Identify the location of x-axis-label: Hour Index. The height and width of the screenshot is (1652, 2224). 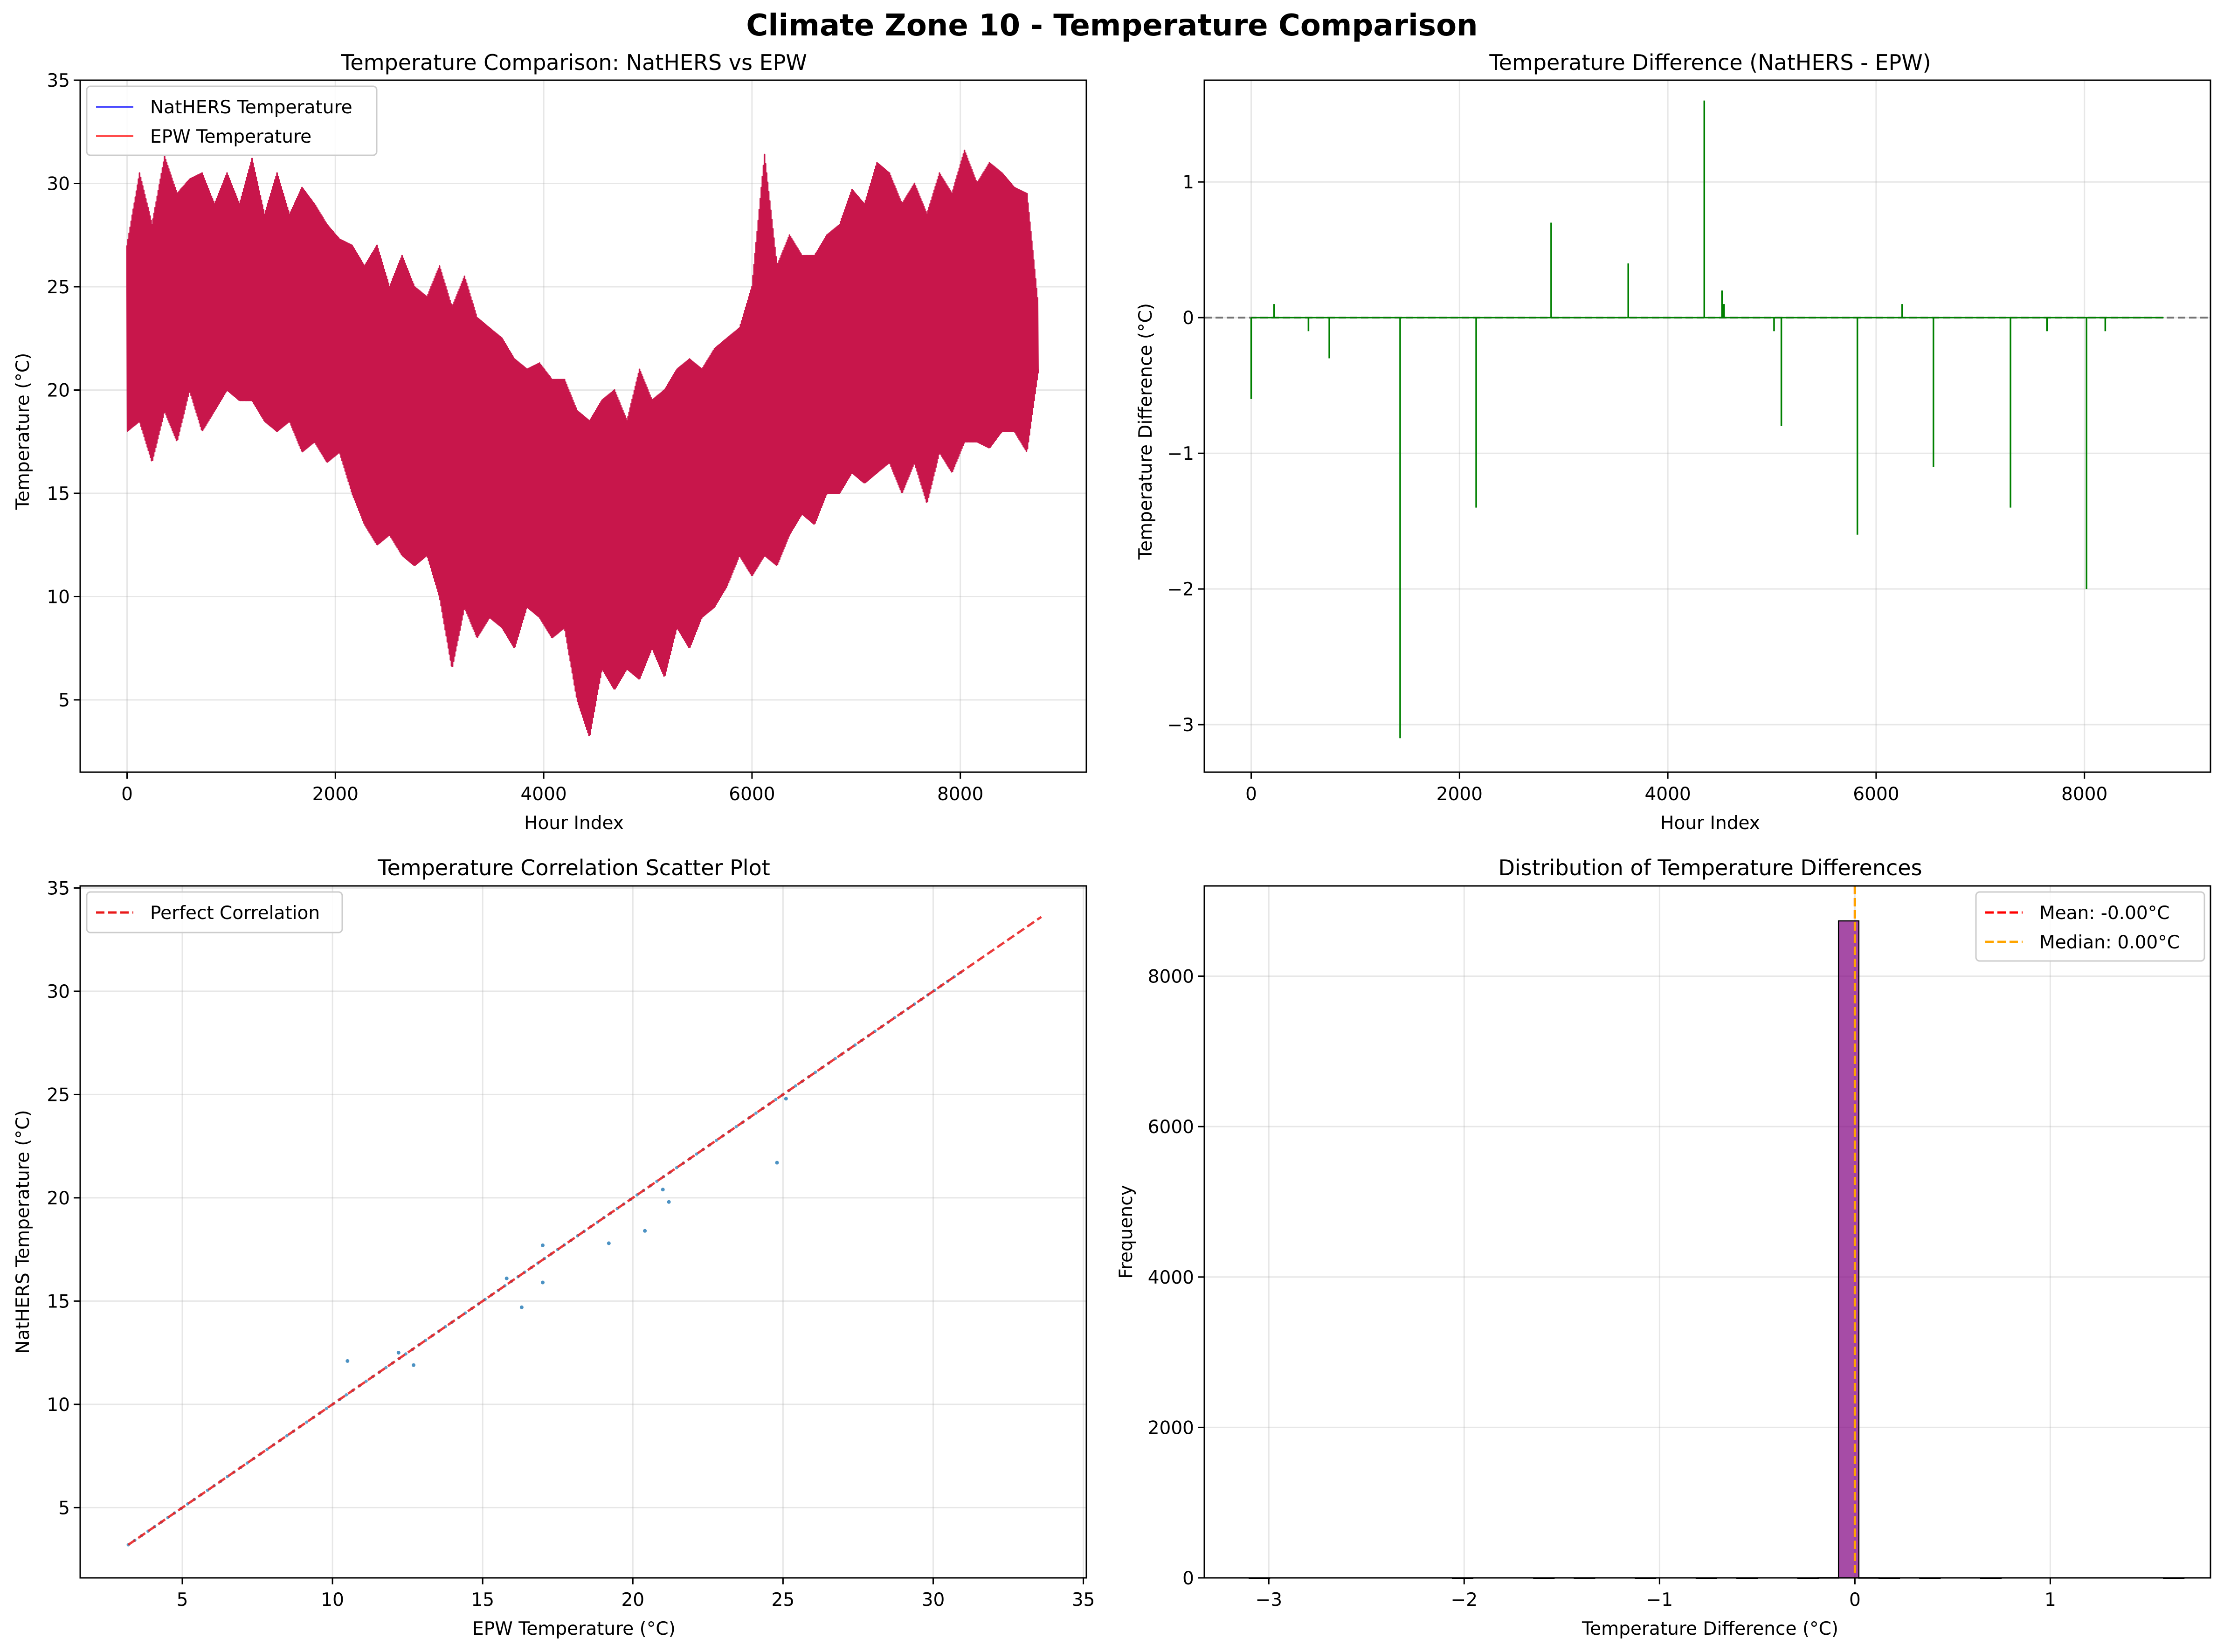
(1710, 823).